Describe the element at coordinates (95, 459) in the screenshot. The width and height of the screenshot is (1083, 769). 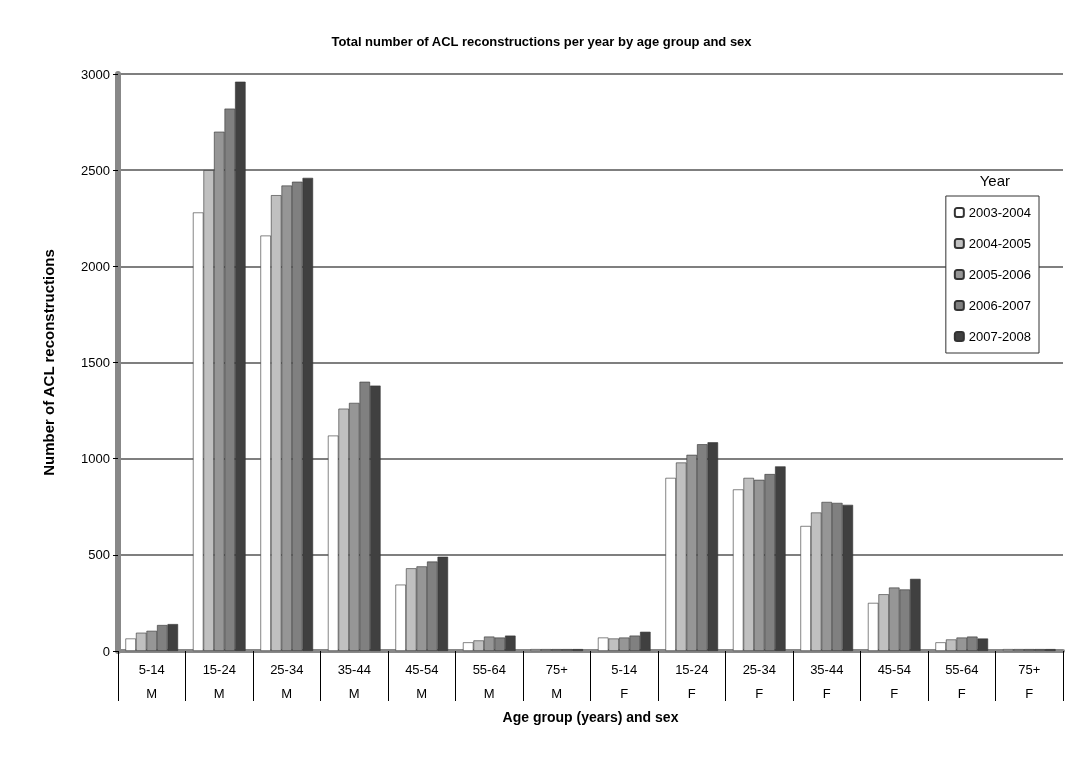
I see `y-tick-label: 1000` at that location.